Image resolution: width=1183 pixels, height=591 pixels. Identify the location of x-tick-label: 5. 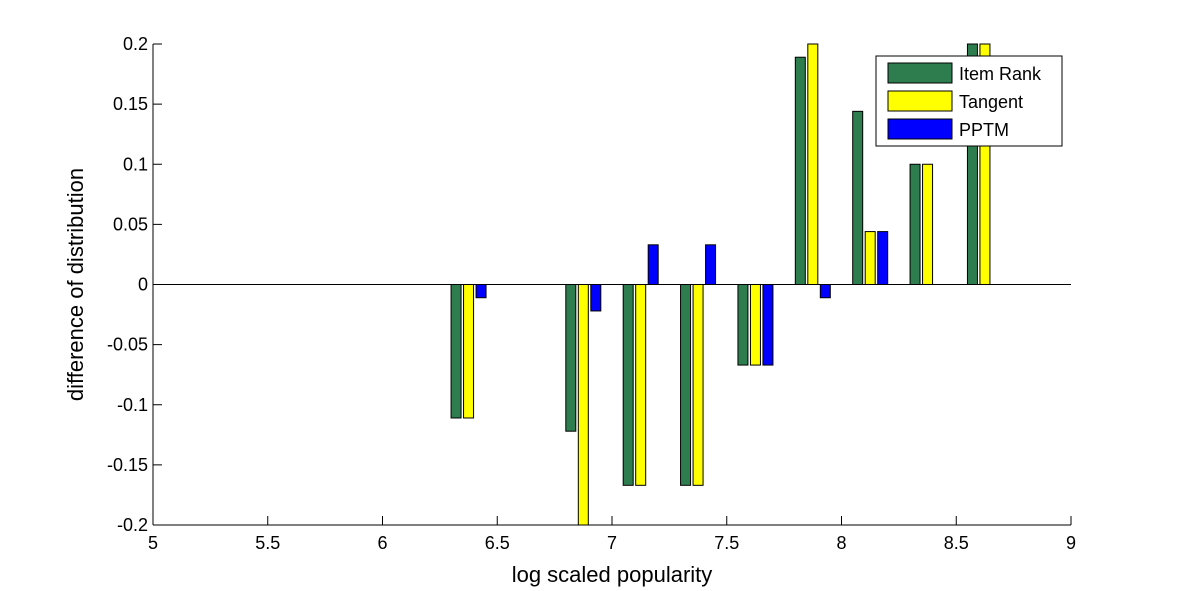
(153, 543).